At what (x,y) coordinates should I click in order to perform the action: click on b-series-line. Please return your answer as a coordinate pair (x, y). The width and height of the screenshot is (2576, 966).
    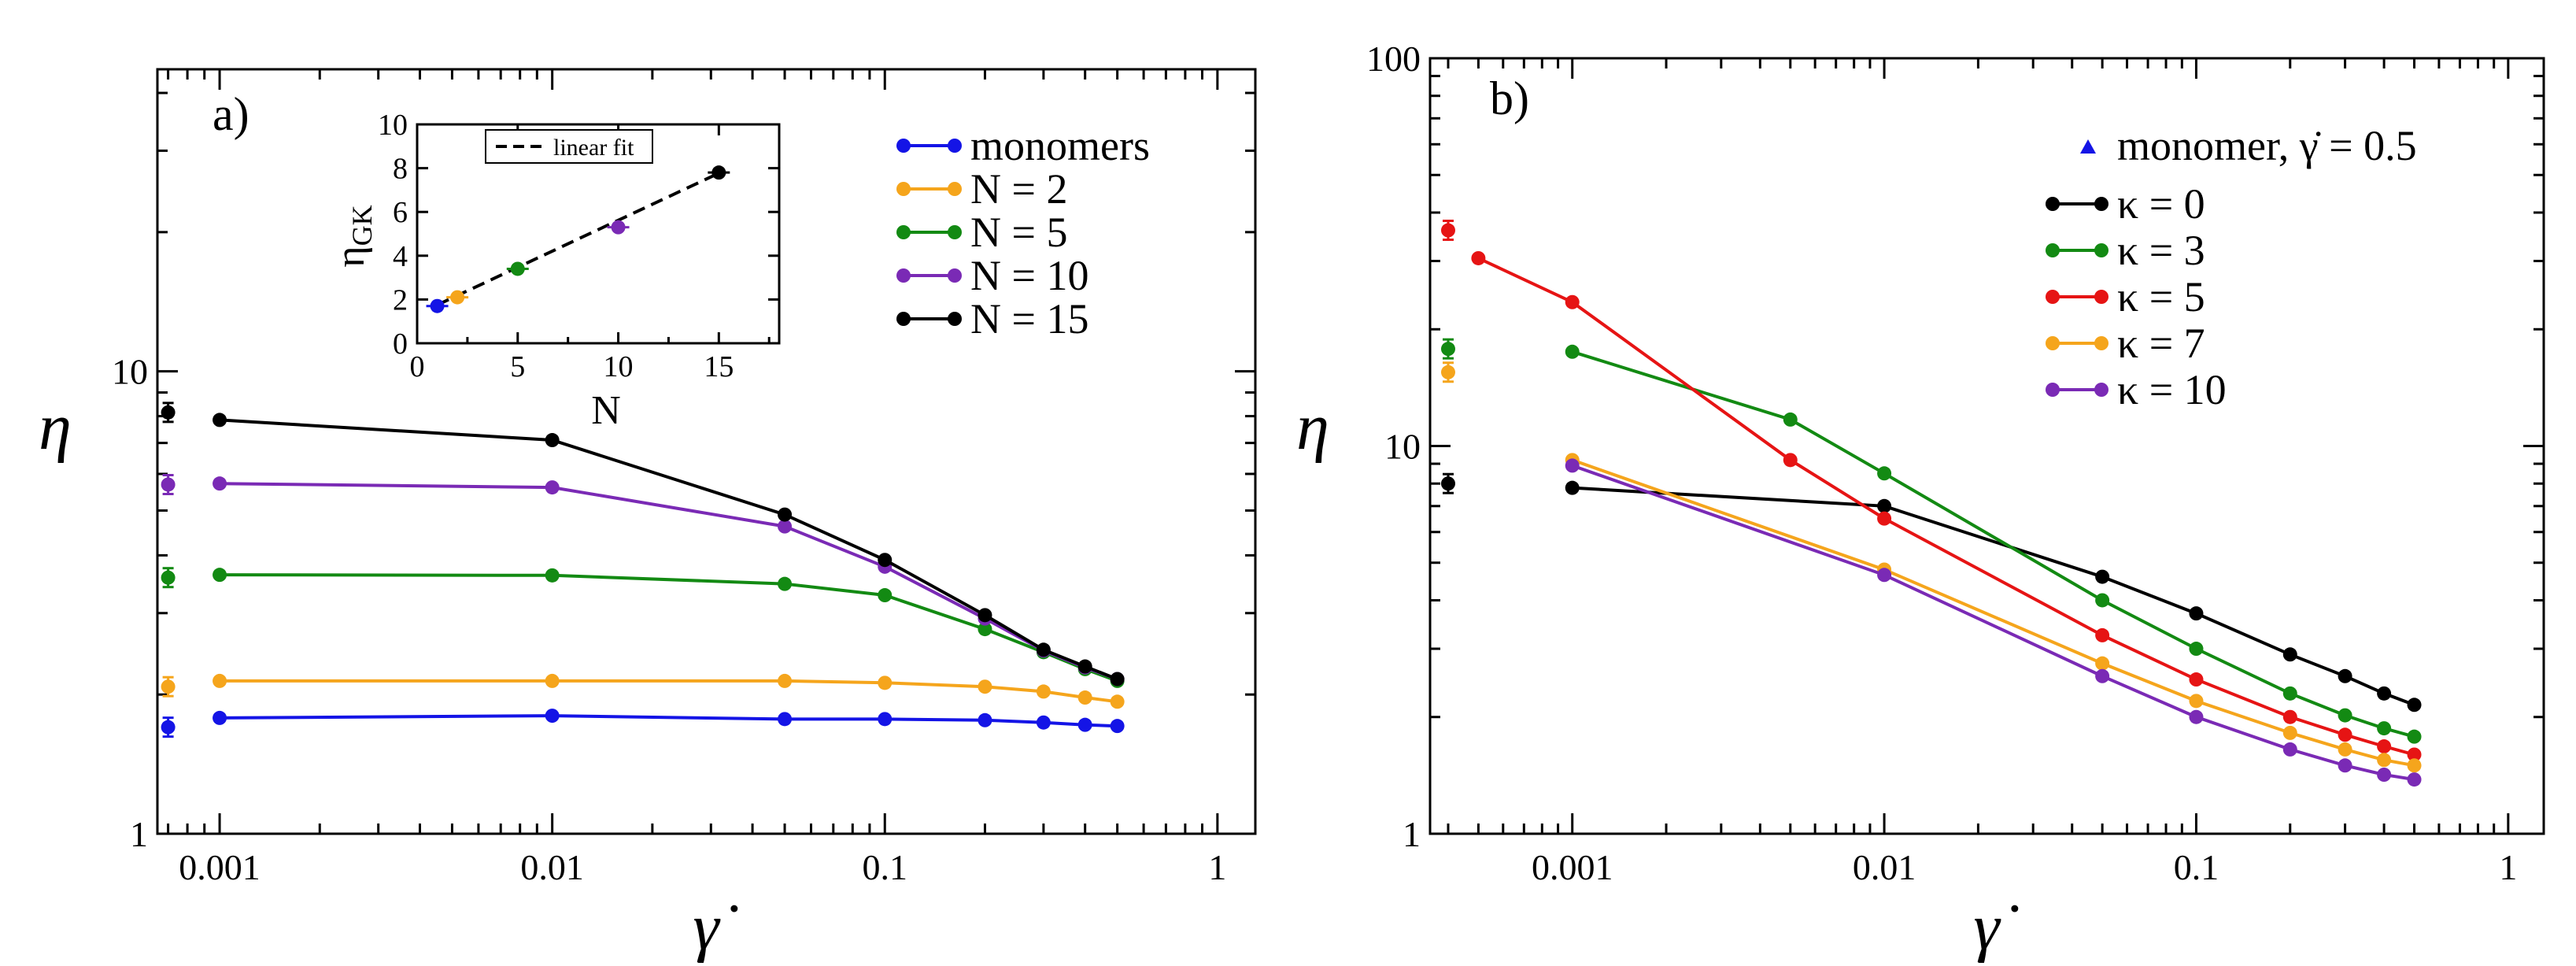
    Looking at the image, I should click on (1993, 596).